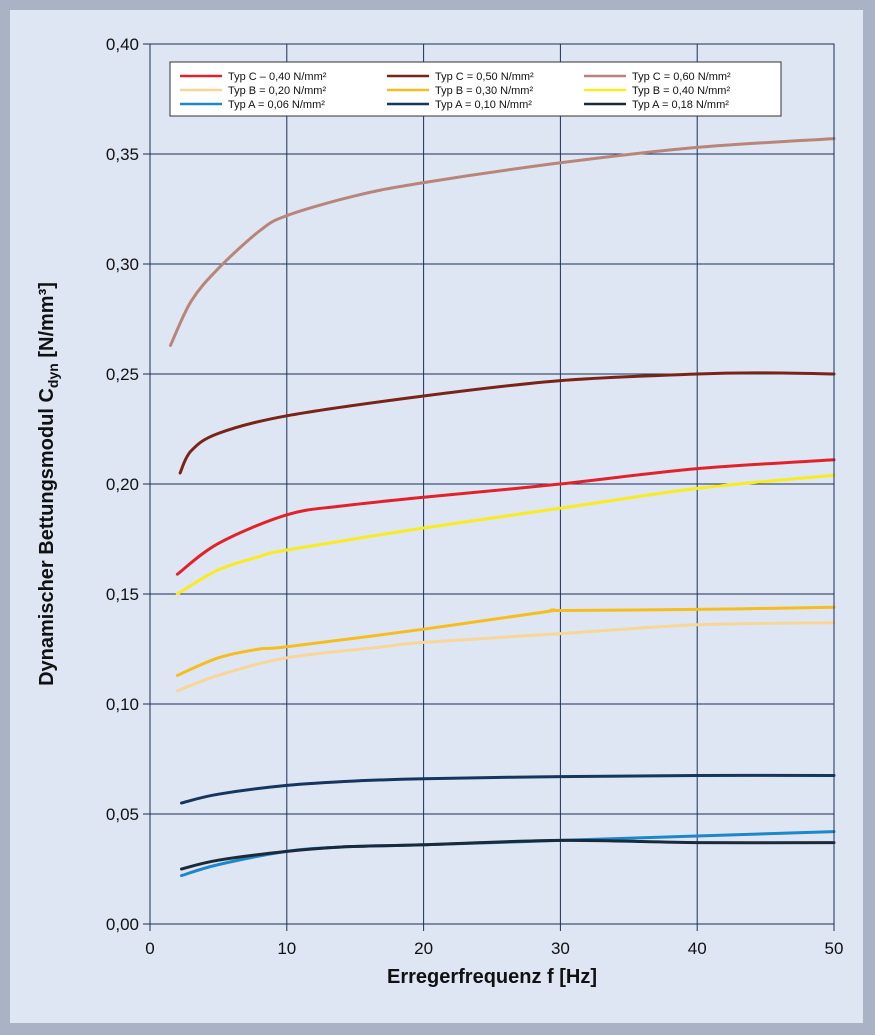 This screenshot has height=1035, width=875. What do you see at coordinates (681, 91) in the screenshot?
I see `legend-label-6: Typ B = 0,40 N/mm²` at bounding box center [681, 91].